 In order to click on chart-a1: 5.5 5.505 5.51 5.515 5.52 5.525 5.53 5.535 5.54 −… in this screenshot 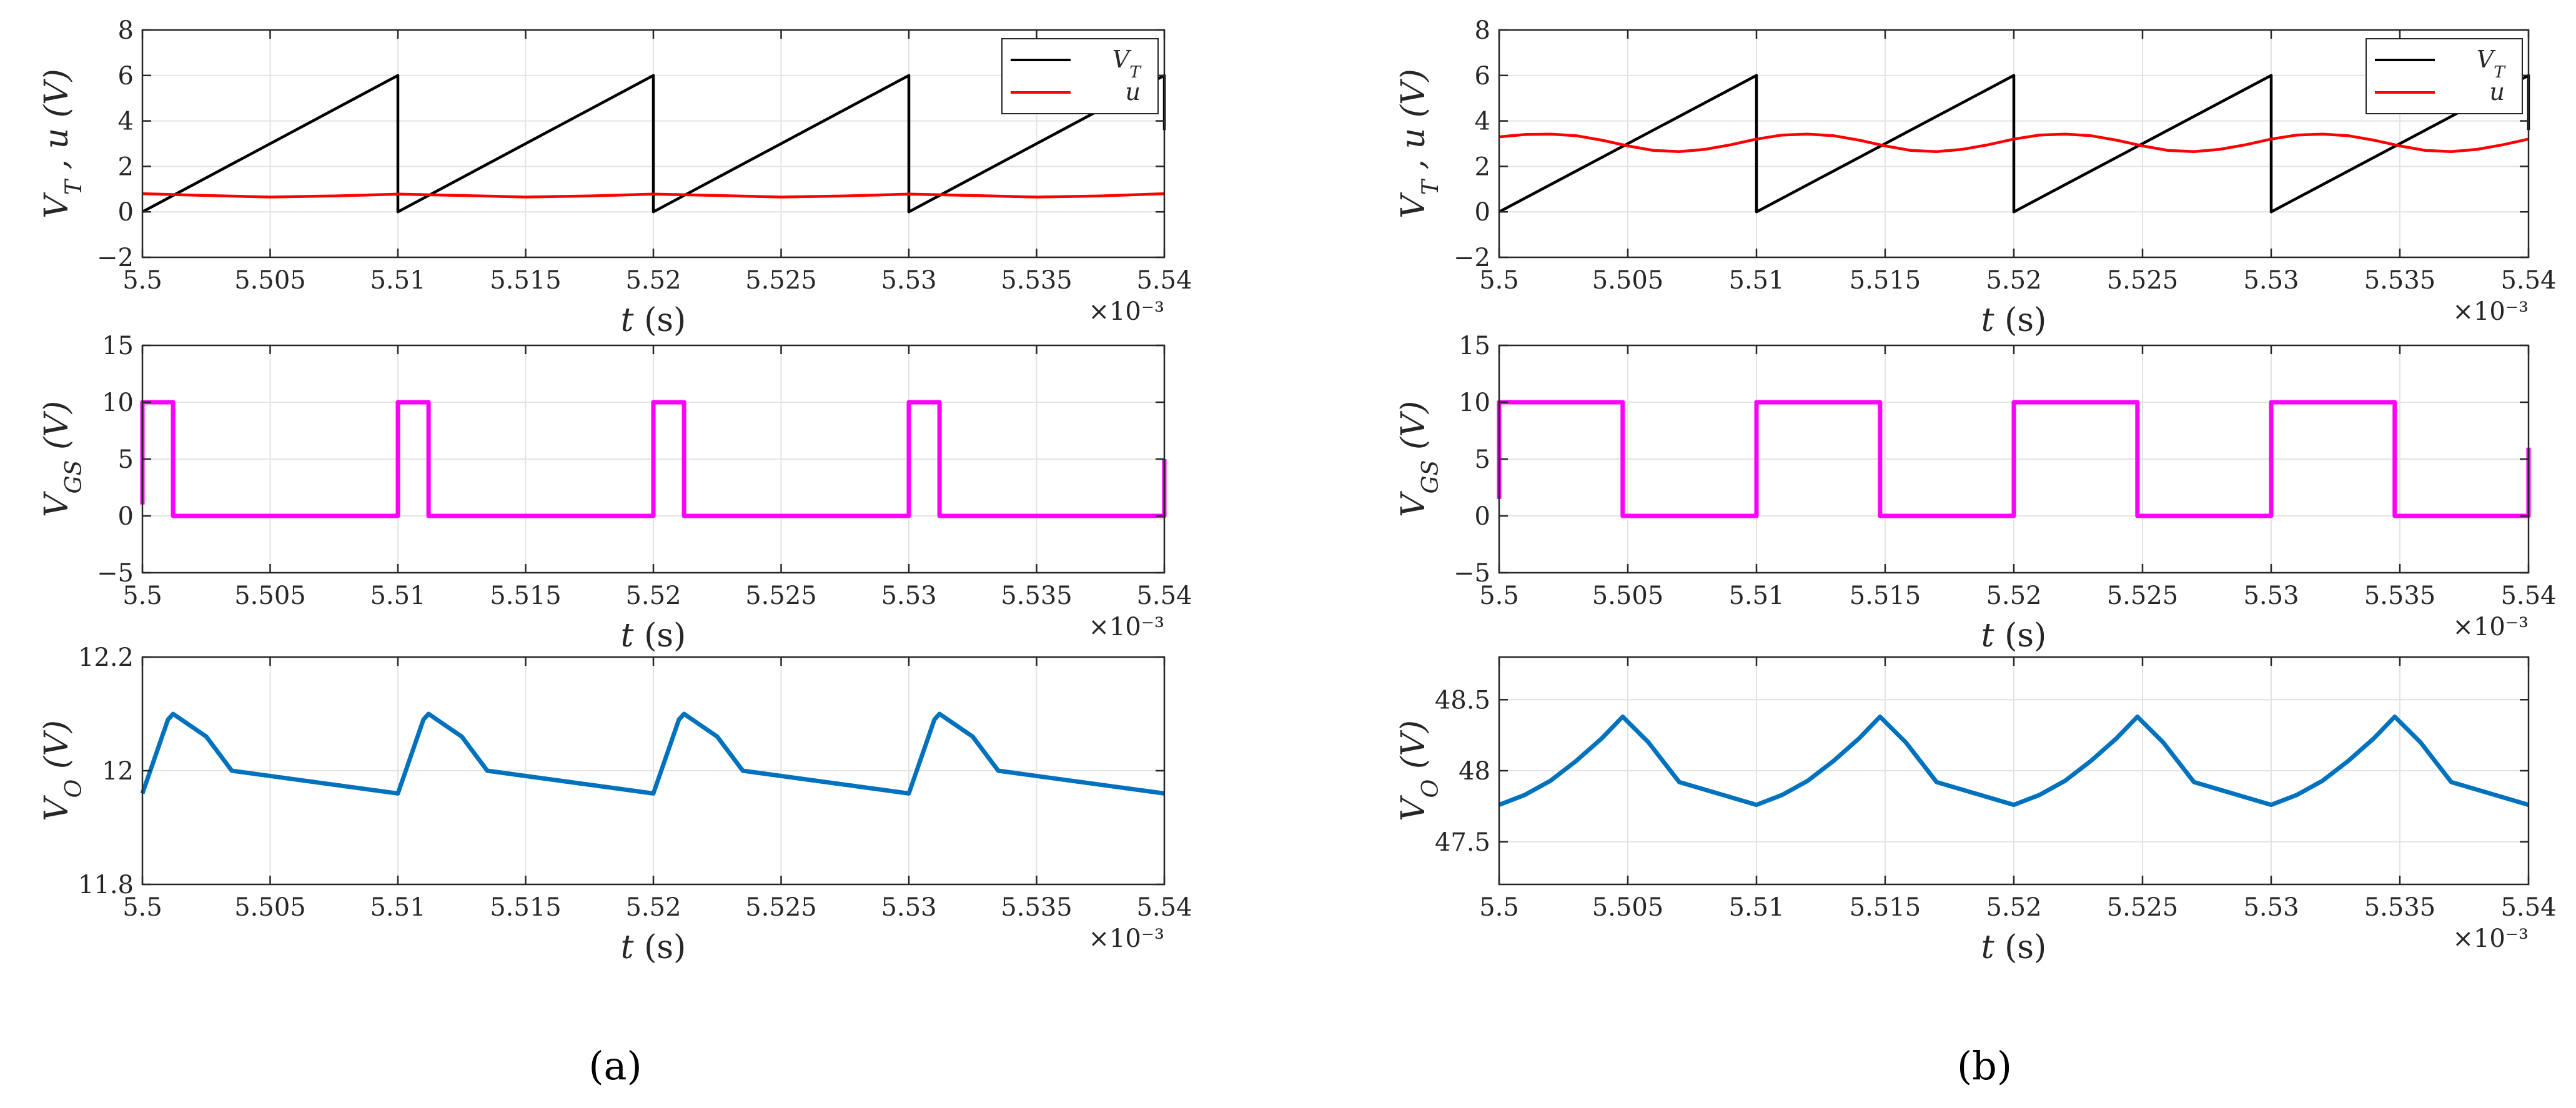, I will do `click(615, 177)`.